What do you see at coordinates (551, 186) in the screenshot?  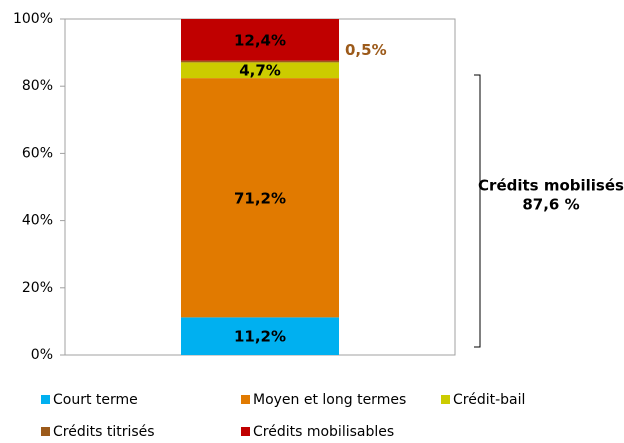 I see `annotation: Crédits mobilisés` at bounding box center [551, 186].